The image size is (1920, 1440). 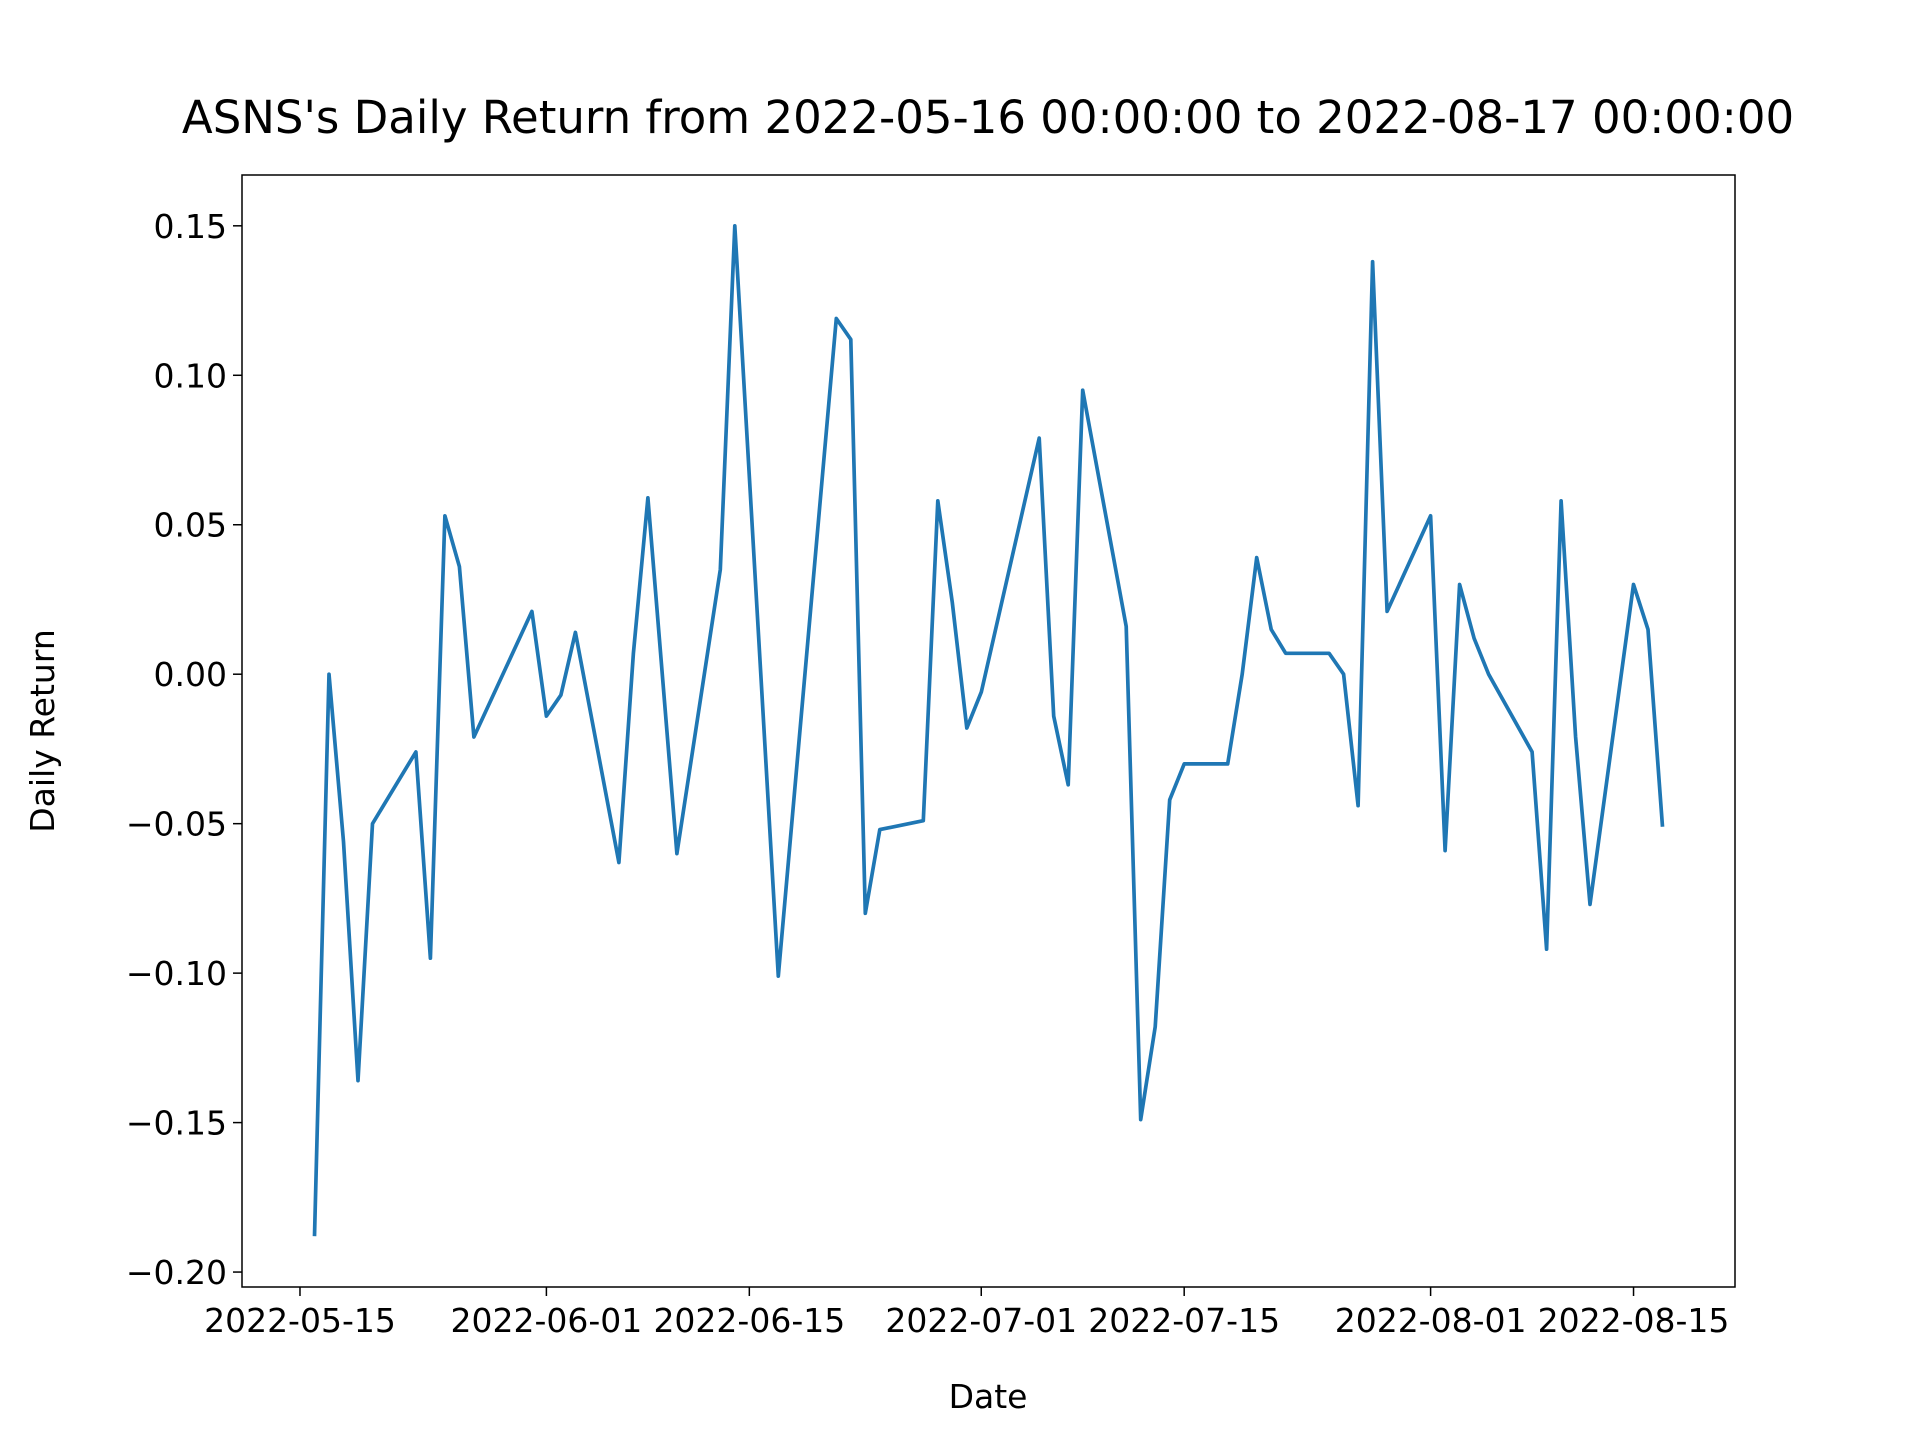 What do you see at coordinates (1634, 1320) in the screenshot?
I see `x-tick-label: 2022-08-15` at bounding box center [1634, 1320].